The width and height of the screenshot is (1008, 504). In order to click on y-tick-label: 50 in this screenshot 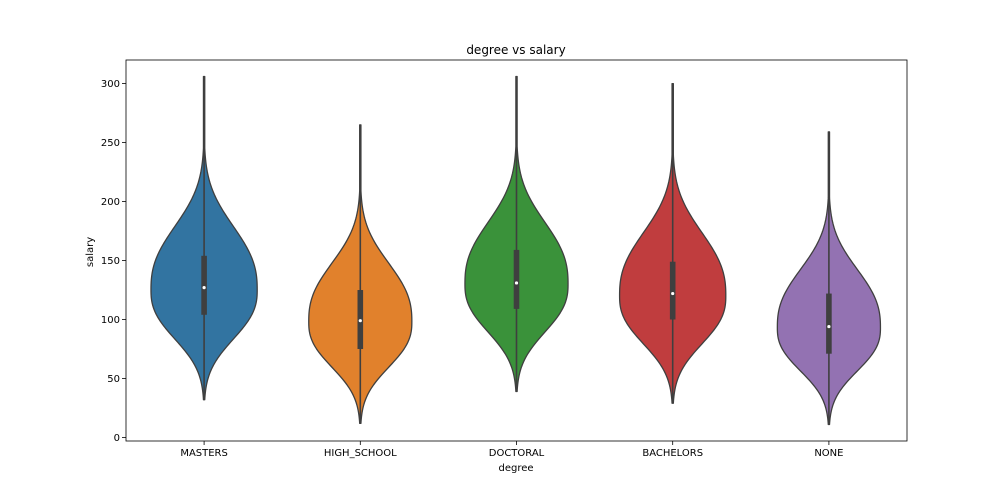, I will do `click(113, 379)`.